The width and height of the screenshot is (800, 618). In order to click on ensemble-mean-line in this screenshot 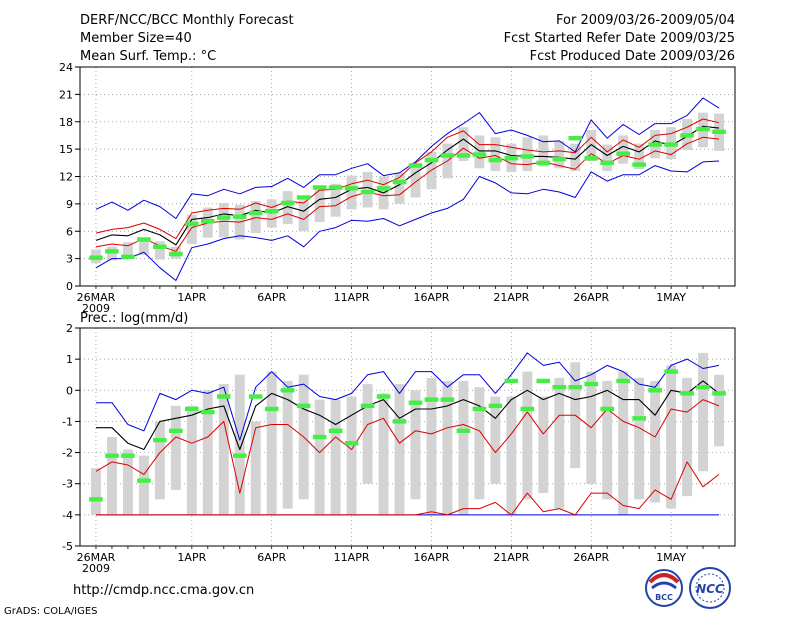, I will do `click(408, 415)`.